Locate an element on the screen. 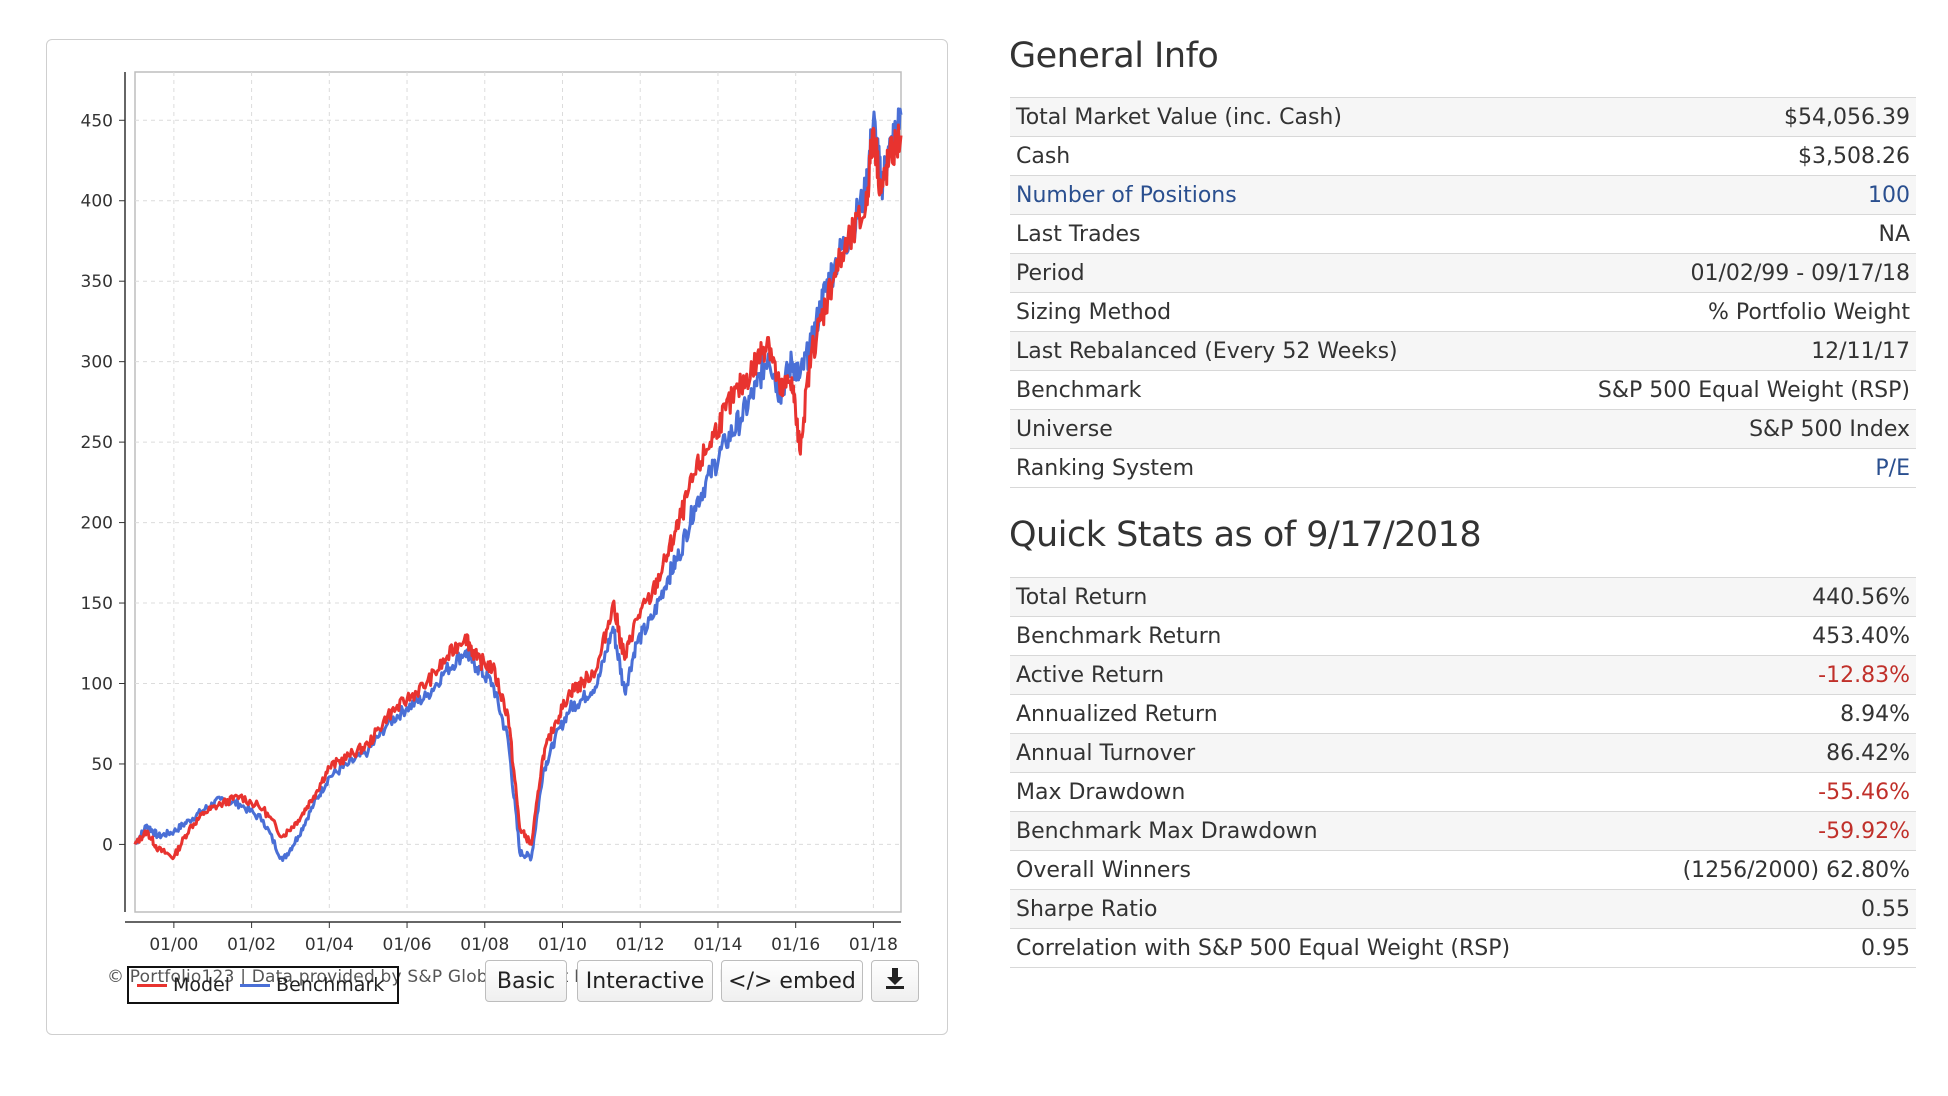  x-tick-label: 01/12 is located at coordinates (640, 945).